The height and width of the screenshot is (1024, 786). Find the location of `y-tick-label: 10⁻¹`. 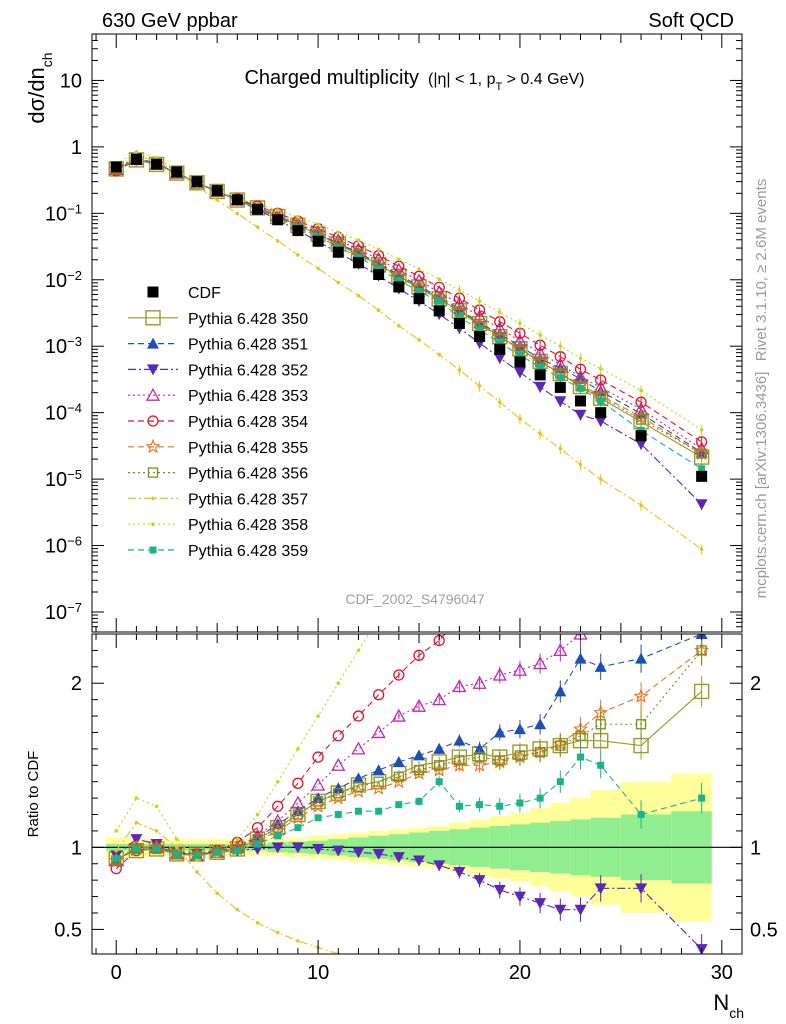

y-tick-label: 10⁻¹ is located at coordinates (63, 213).